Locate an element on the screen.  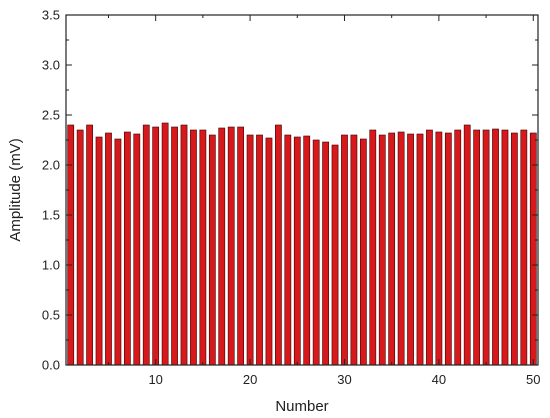
y-tick-label: 0.0 is located at coordinates (51, 365).